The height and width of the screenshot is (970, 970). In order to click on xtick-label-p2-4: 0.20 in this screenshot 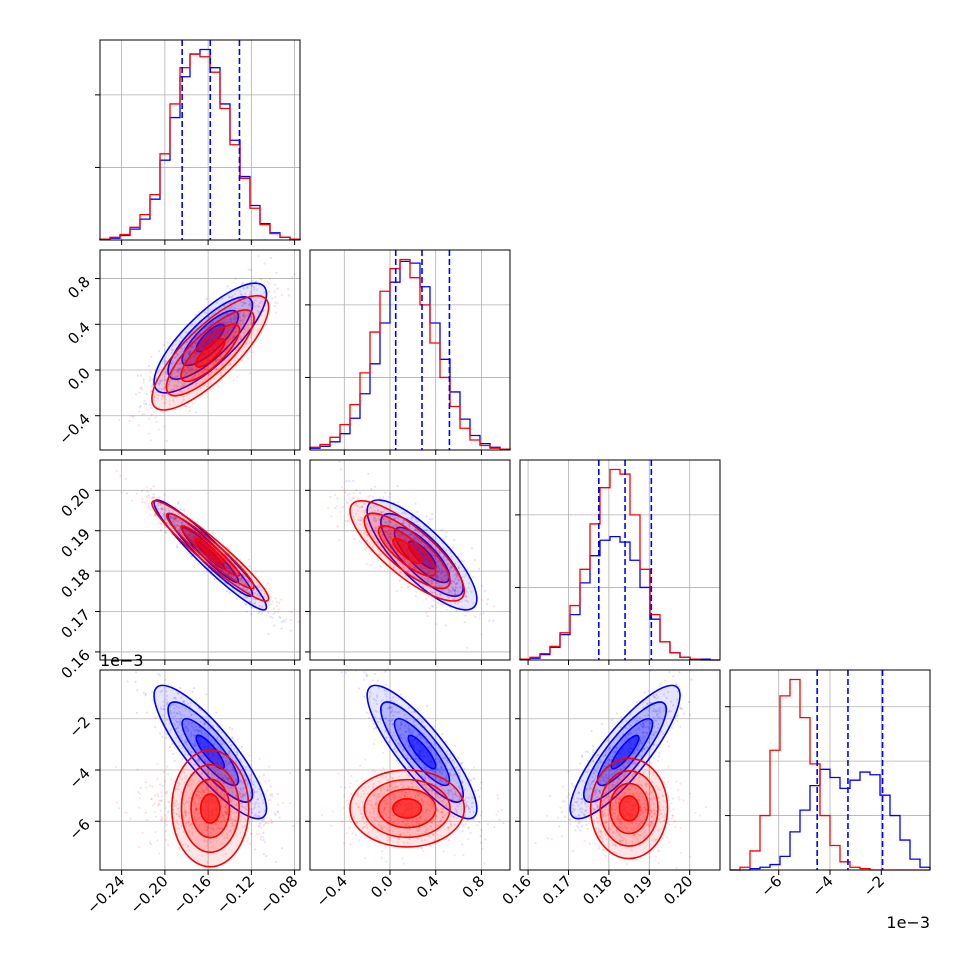, I will do `click(678, 890)`.